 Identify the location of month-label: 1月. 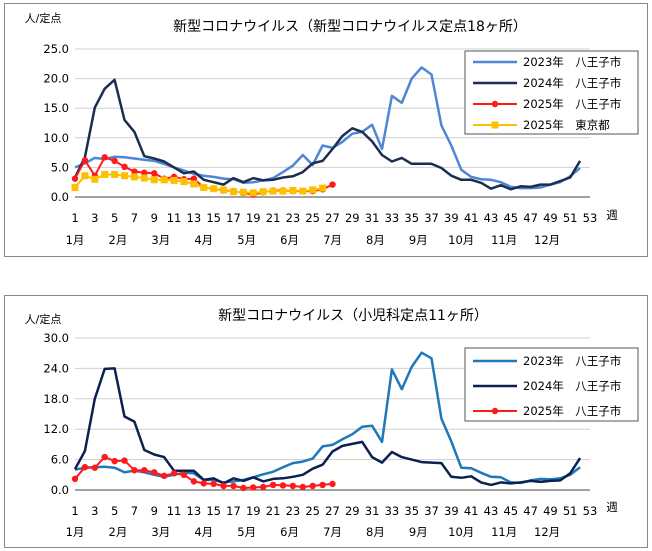
(75, 532).